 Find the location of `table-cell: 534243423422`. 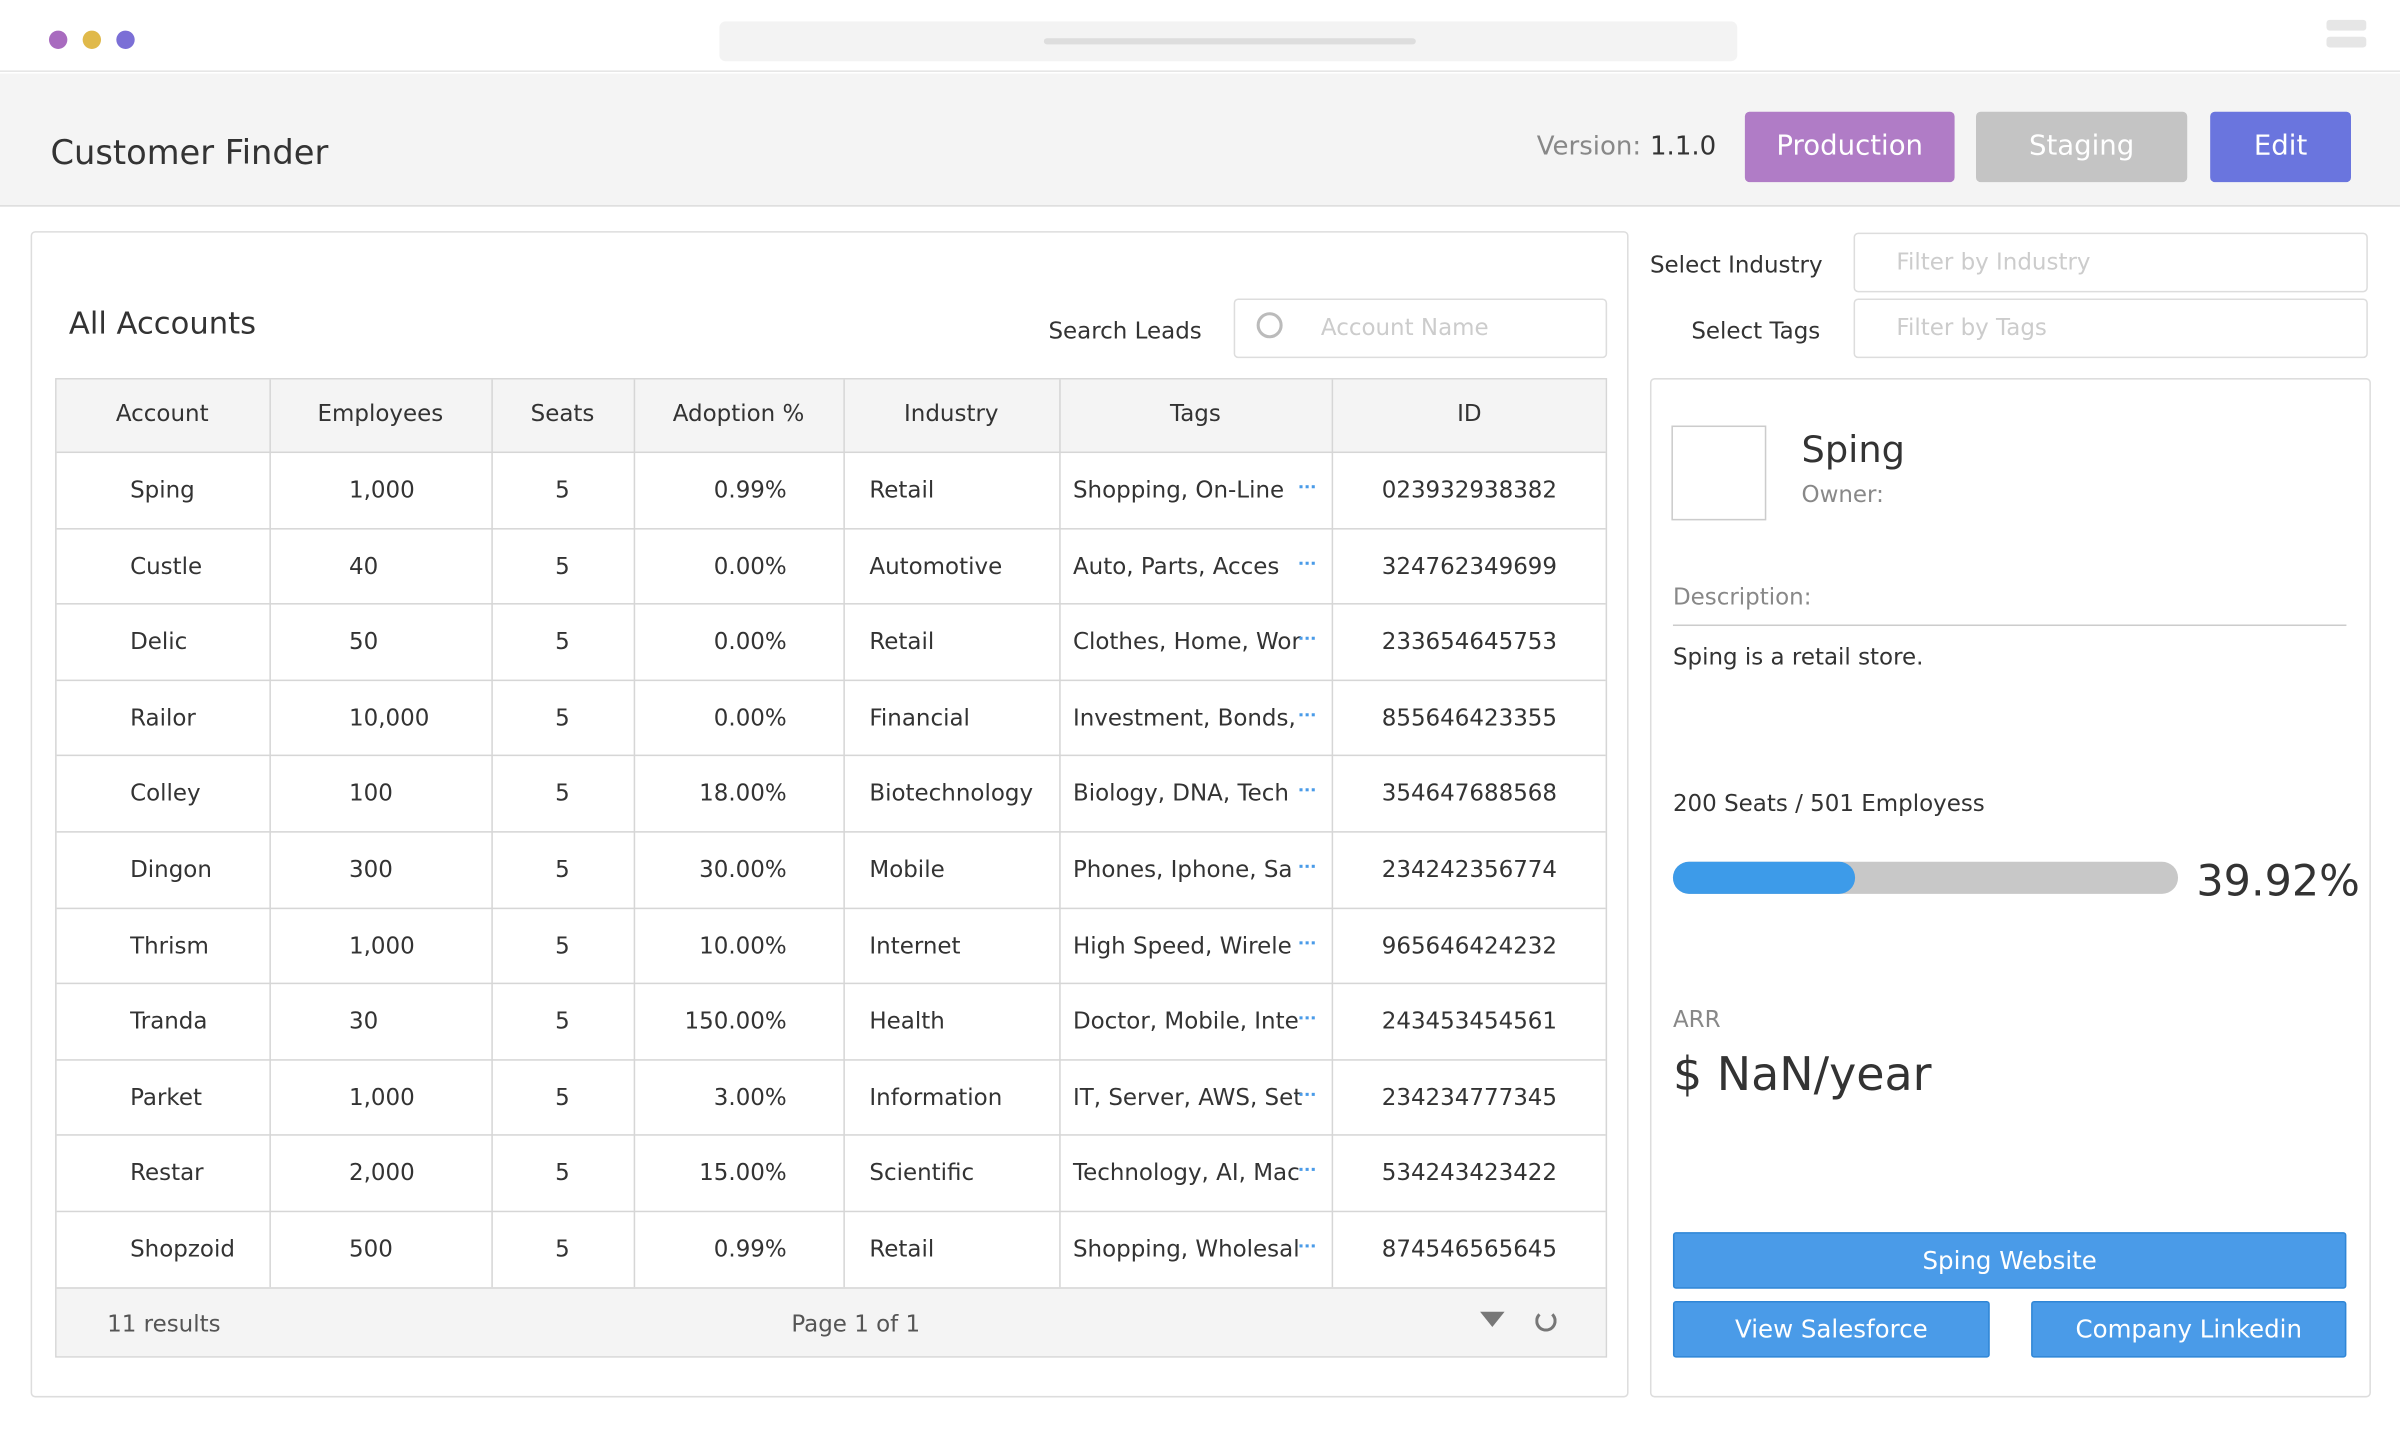

table-cell: 534243423422 is located at coordinates (1469, 1173).